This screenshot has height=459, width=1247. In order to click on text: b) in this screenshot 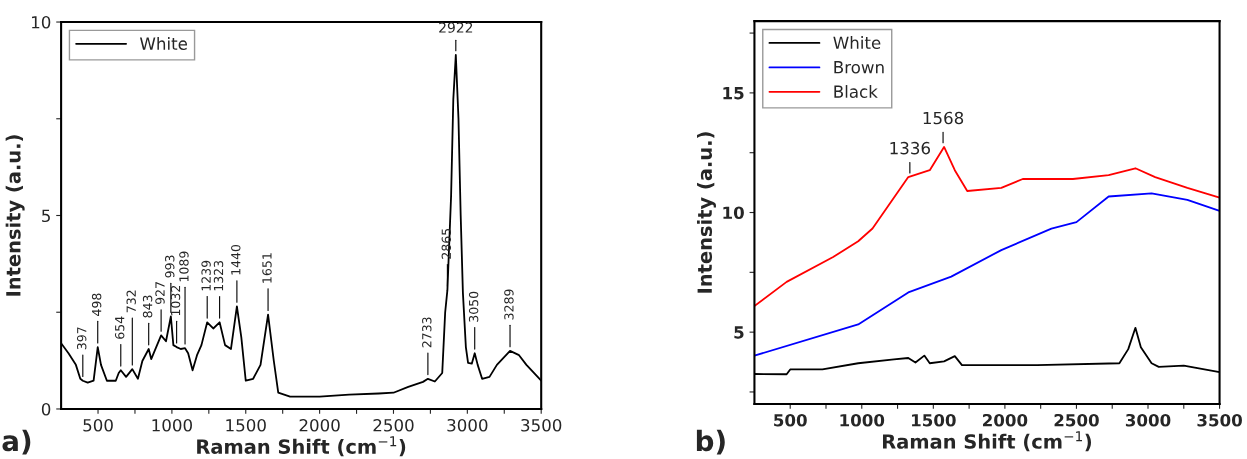, I will do `click(710, 442)`.